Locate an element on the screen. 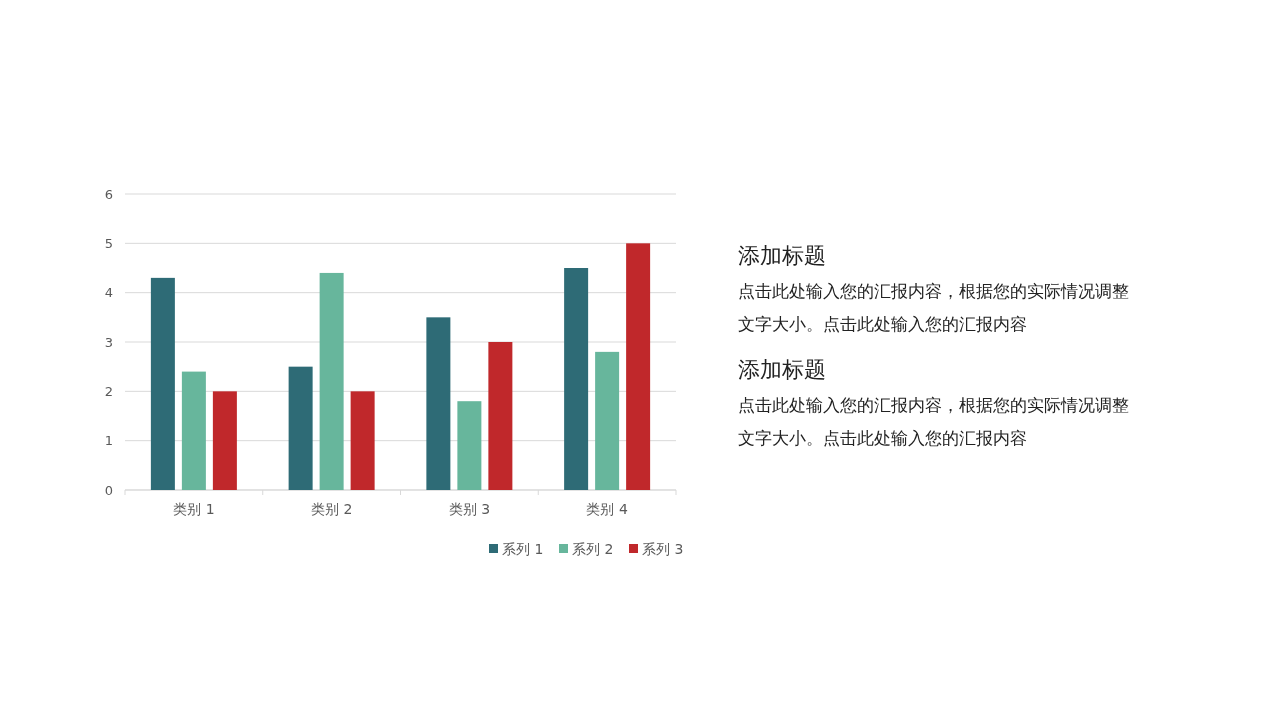 The image size is (1280, 720). legend-label: 系列 2 is located at coordinates (593, 548).